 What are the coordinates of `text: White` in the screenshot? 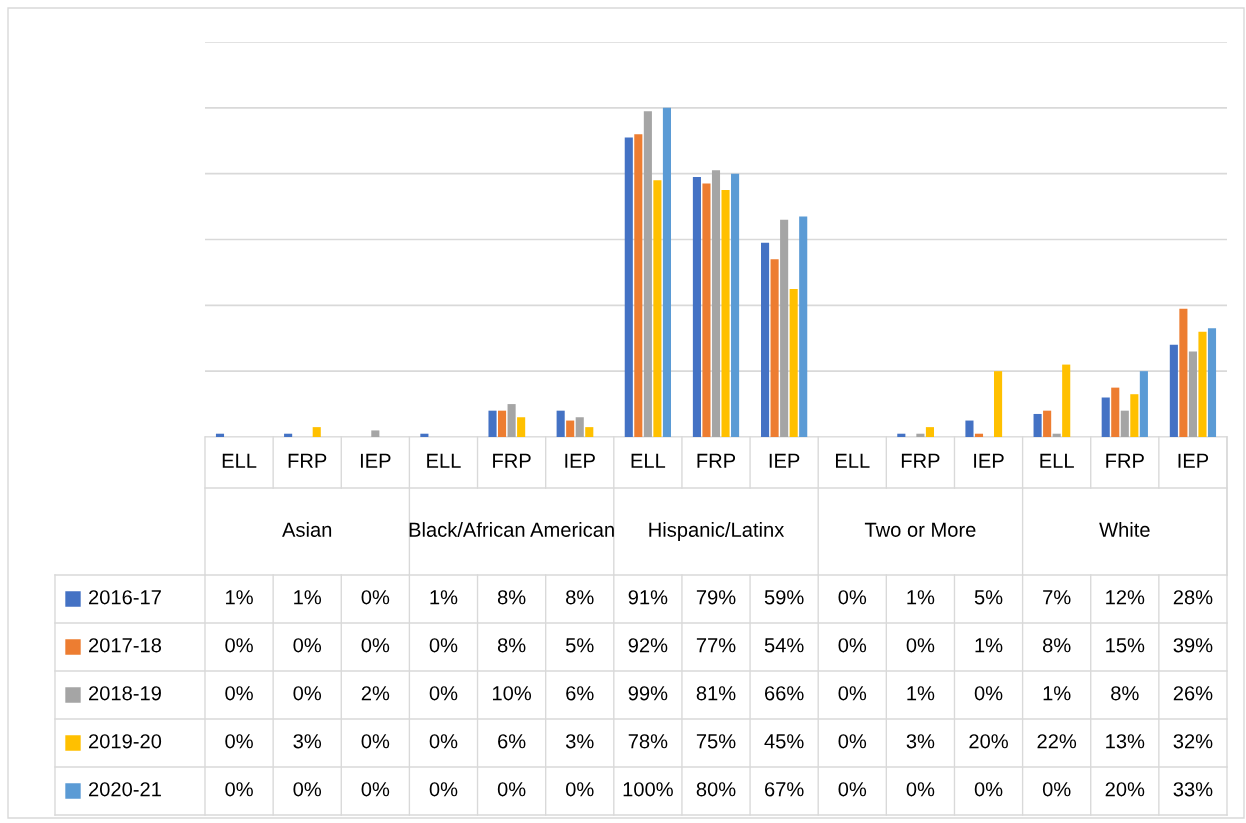 It's located at (1124, 529).